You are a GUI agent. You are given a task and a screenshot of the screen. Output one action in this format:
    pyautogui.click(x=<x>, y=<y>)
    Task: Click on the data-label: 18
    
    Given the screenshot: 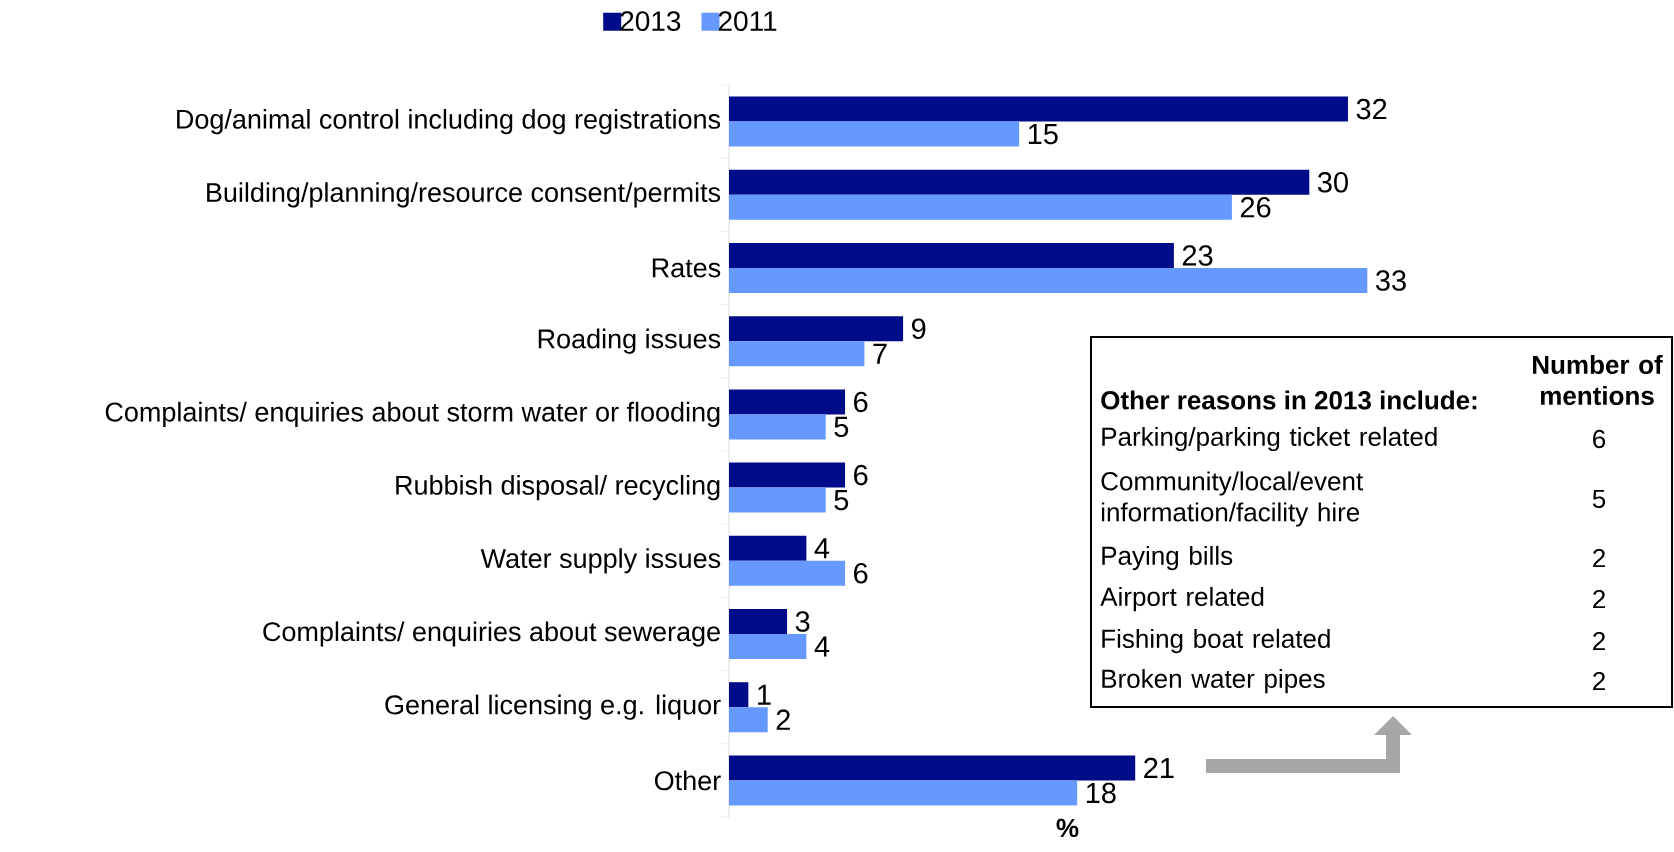 What is the action you would take?
    pyautogui.click(x=1101, y=793)
    